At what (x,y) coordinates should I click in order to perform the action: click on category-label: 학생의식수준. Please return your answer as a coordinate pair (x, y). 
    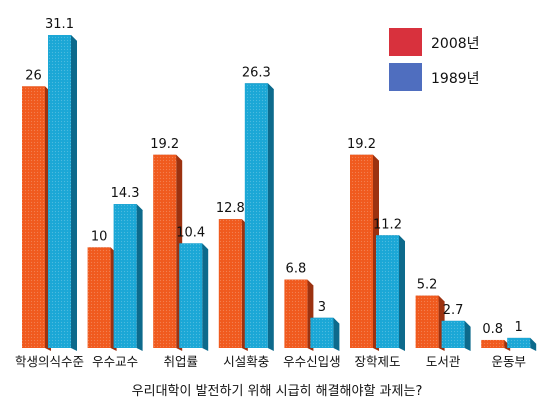
    Looking at the image, I should click on (49, 361).